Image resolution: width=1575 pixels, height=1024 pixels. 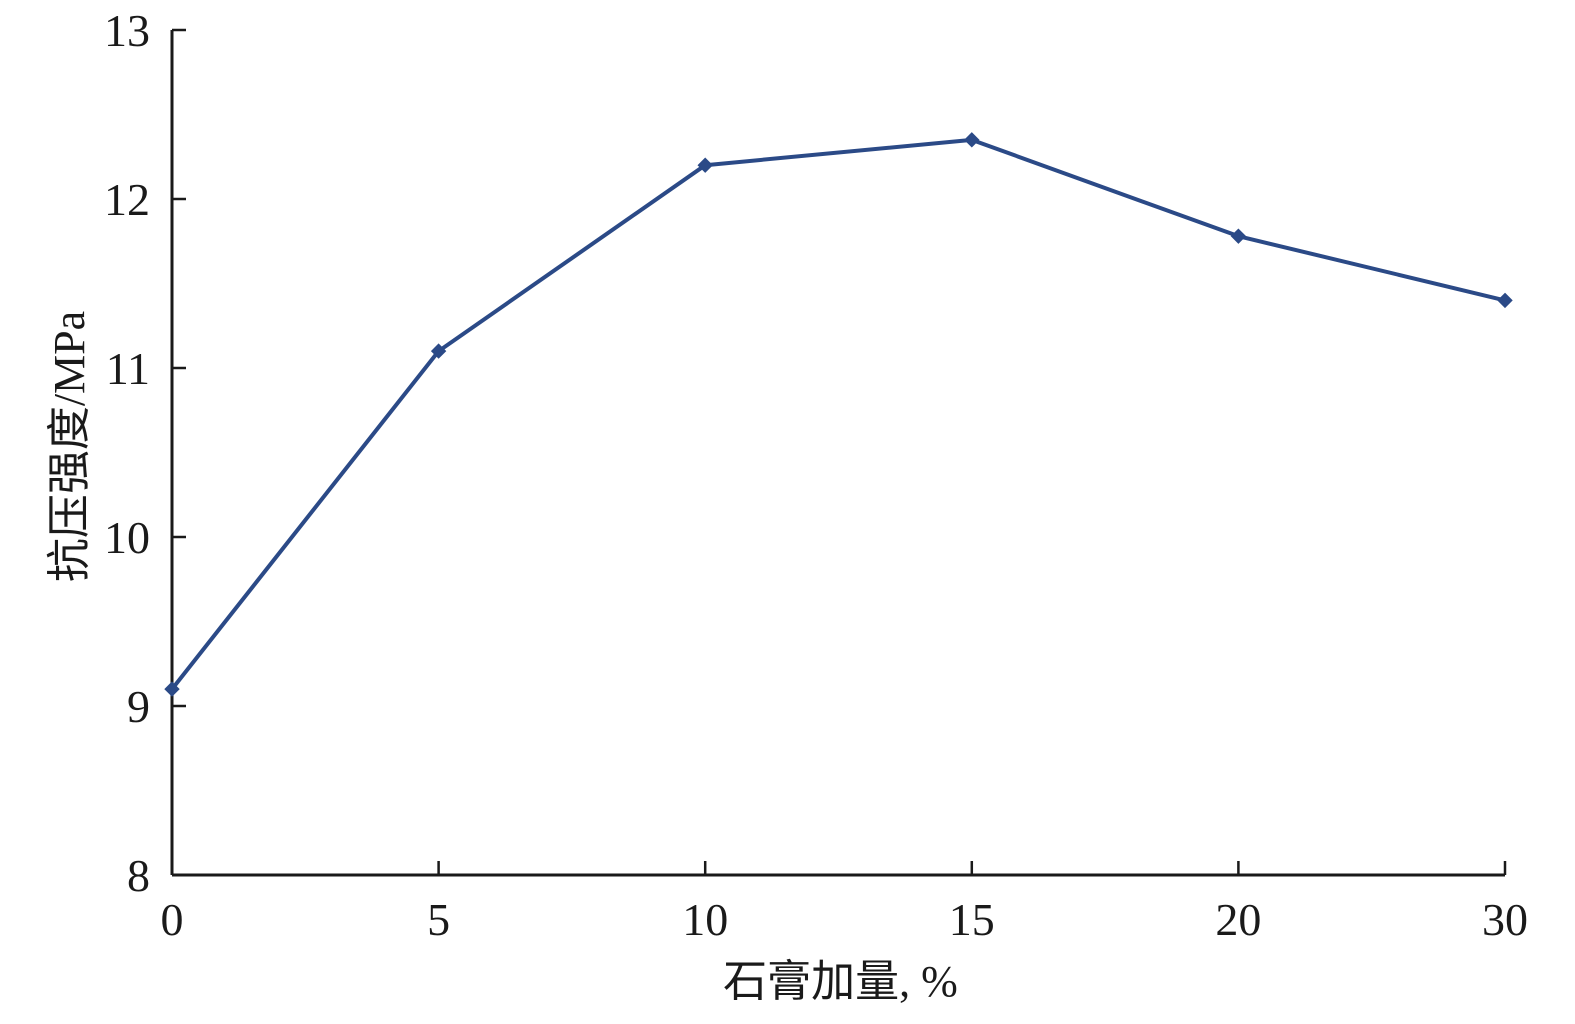 What do you see at coordinates (1505, 919) in the screenshot?
I see `x-tick-label: 30` at bounding box center [1505, 919].